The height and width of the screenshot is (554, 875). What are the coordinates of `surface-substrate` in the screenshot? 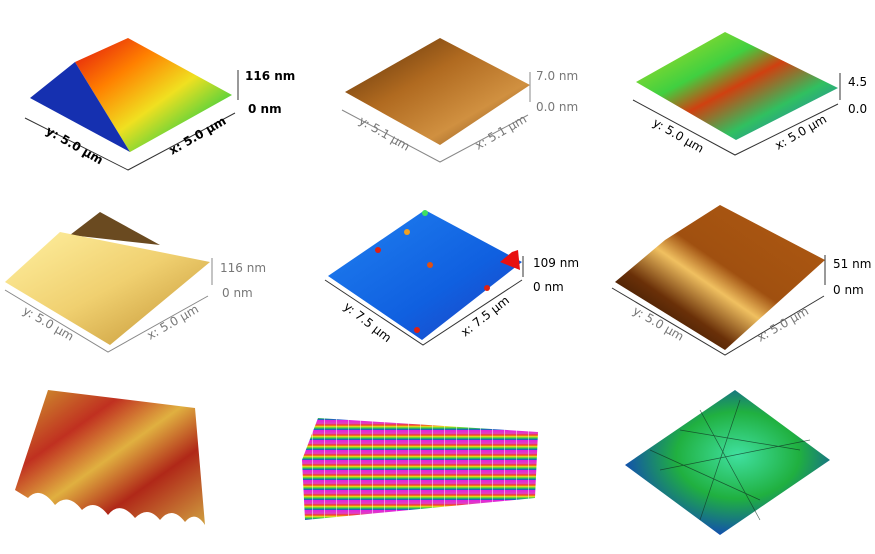 It's located at (80, 107).